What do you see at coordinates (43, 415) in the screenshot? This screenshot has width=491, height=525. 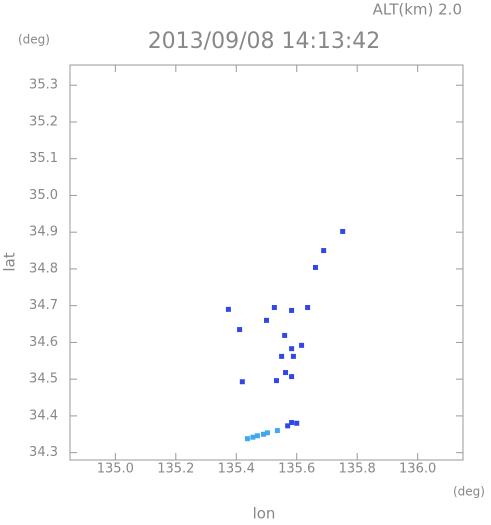 I see `y-tick-label: 34.4` at bounding box center [43, 415].